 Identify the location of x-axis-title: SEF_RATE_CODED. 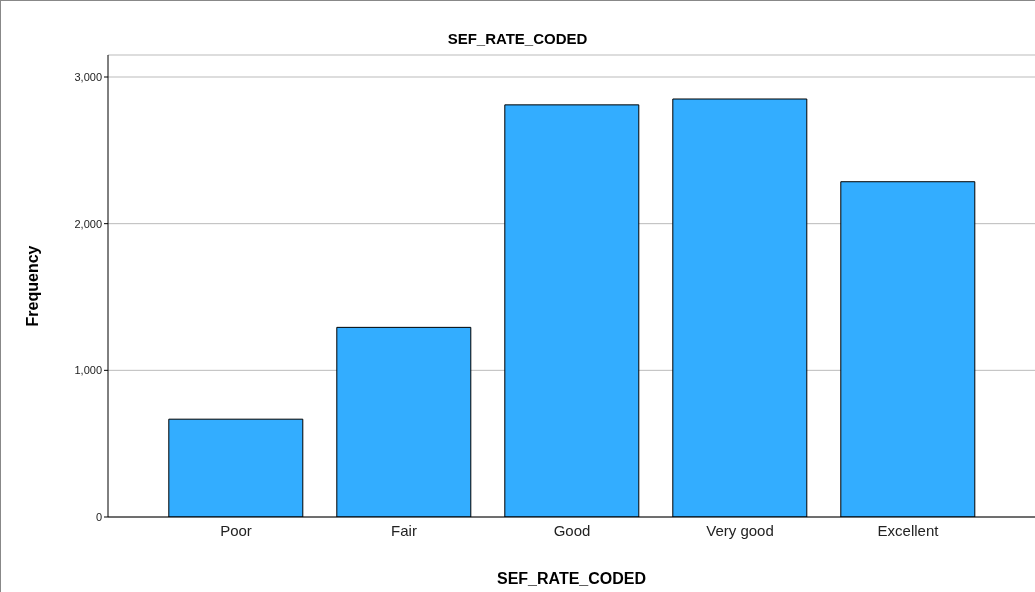
(571, 578).